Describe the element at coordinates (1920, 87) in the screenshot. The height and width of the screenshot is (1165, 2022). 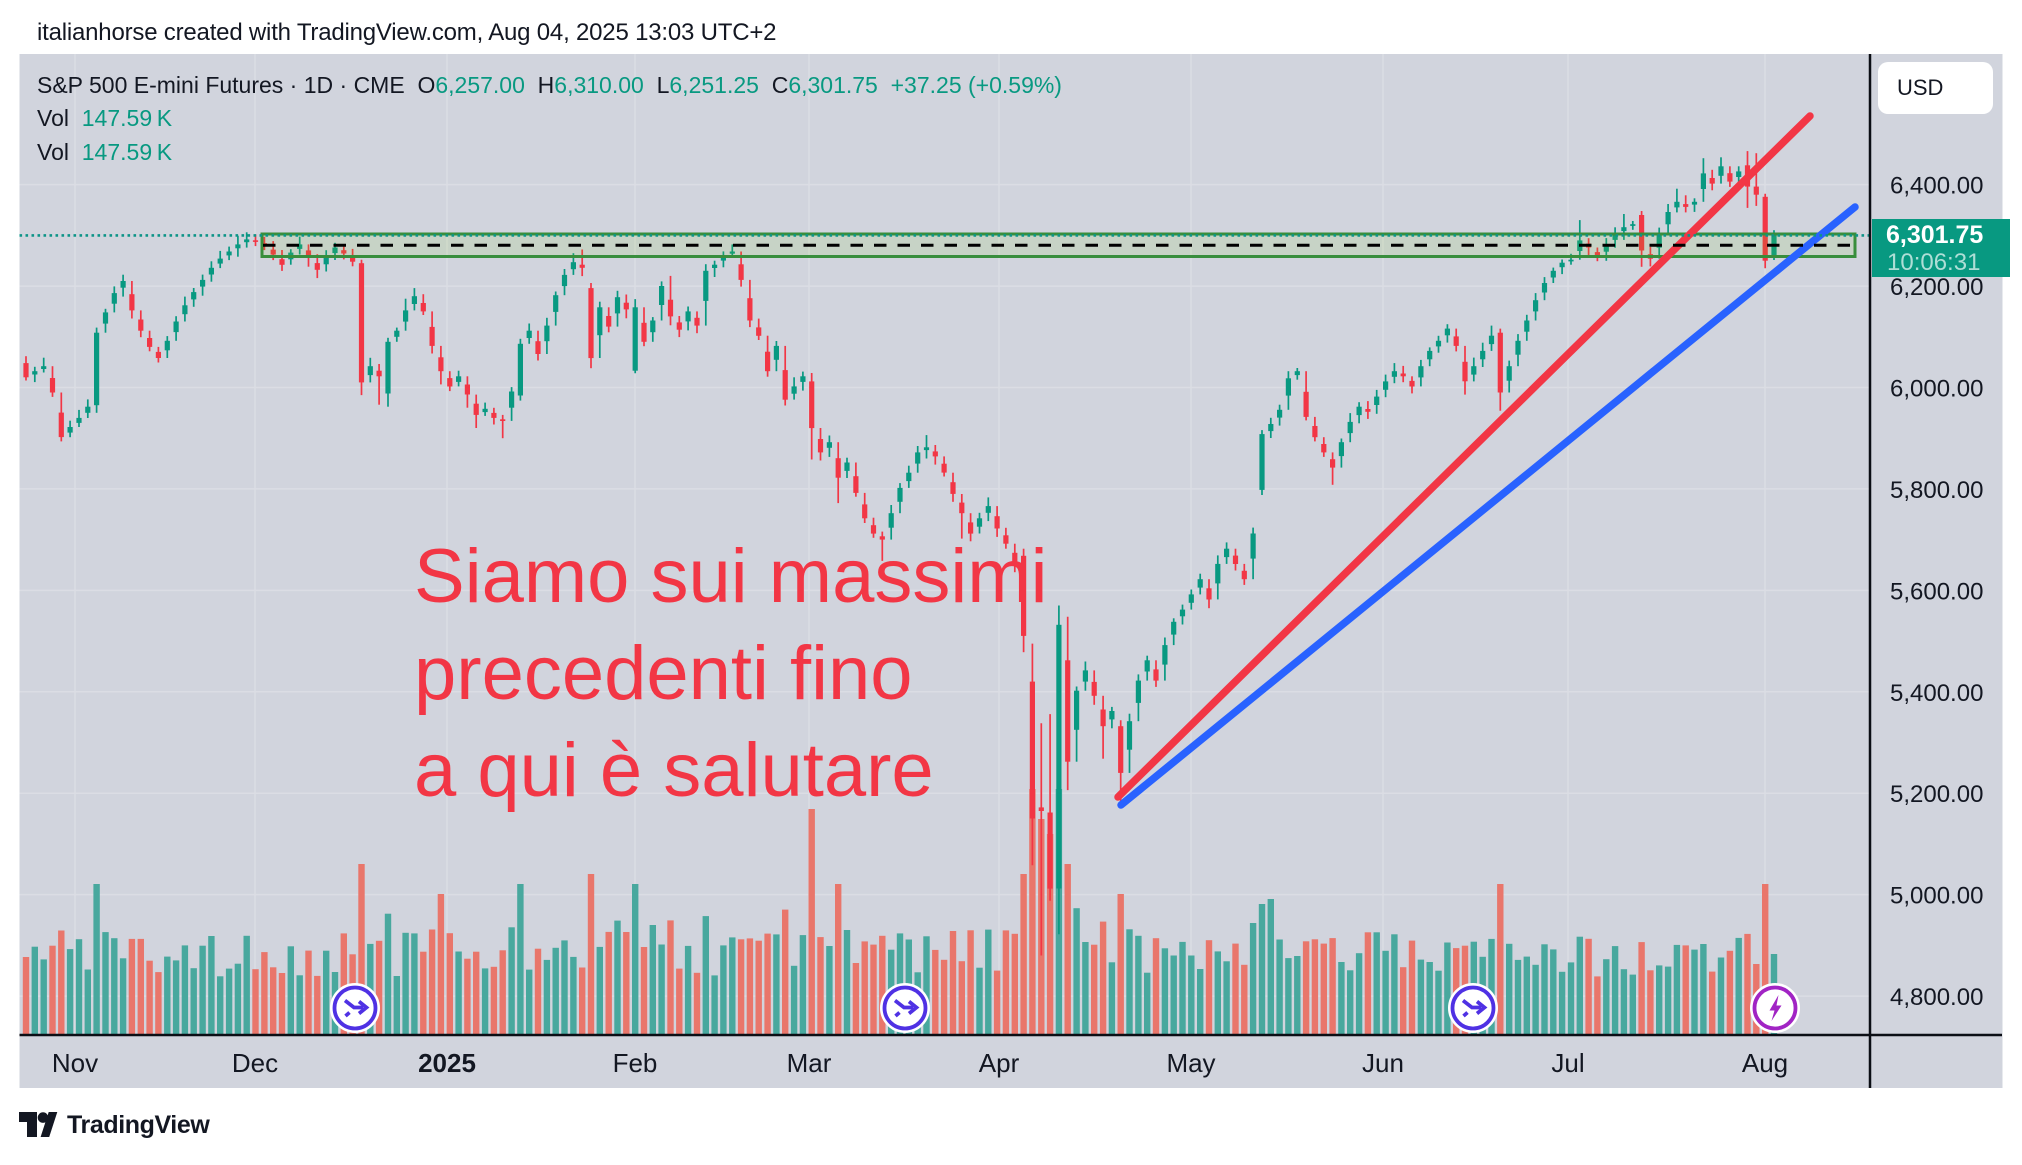
I see `svg-text: USD` at that location.